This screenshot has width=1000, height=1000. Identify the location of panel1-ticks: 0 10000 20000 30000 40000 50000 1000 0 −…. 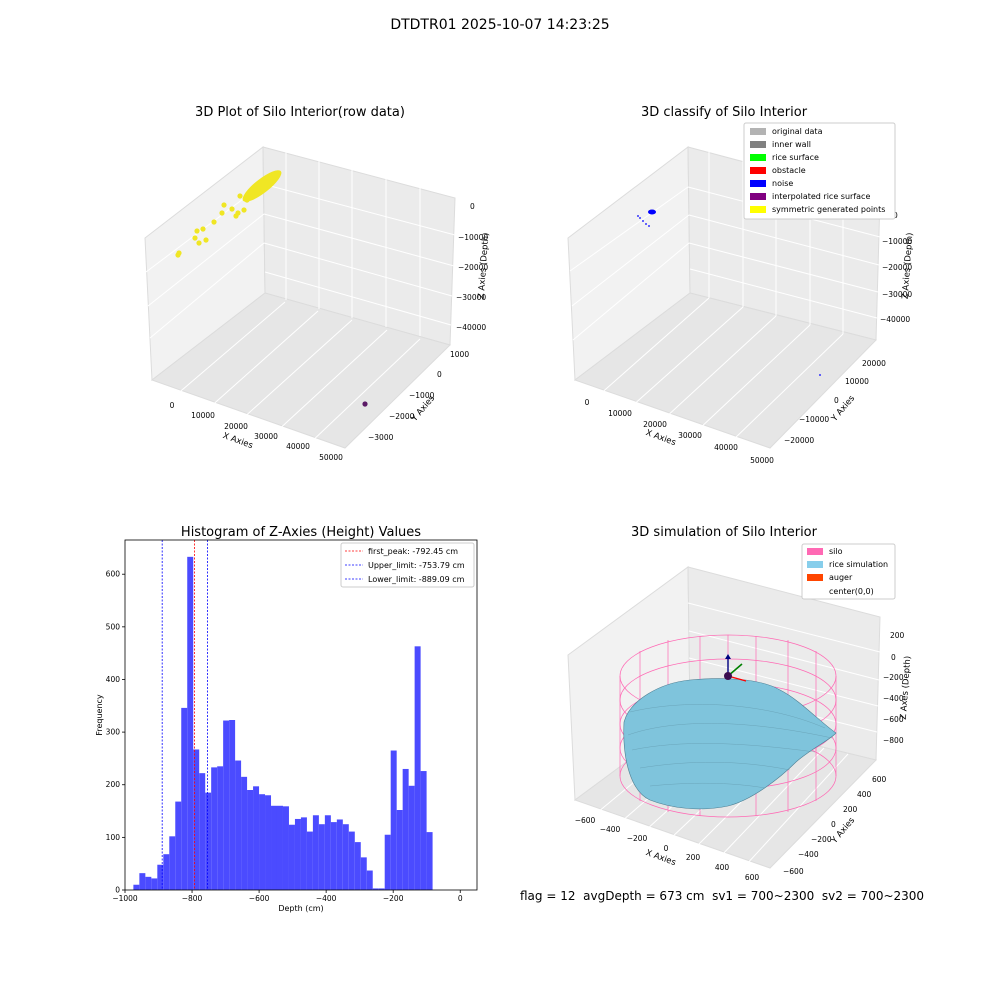
(329, 332).